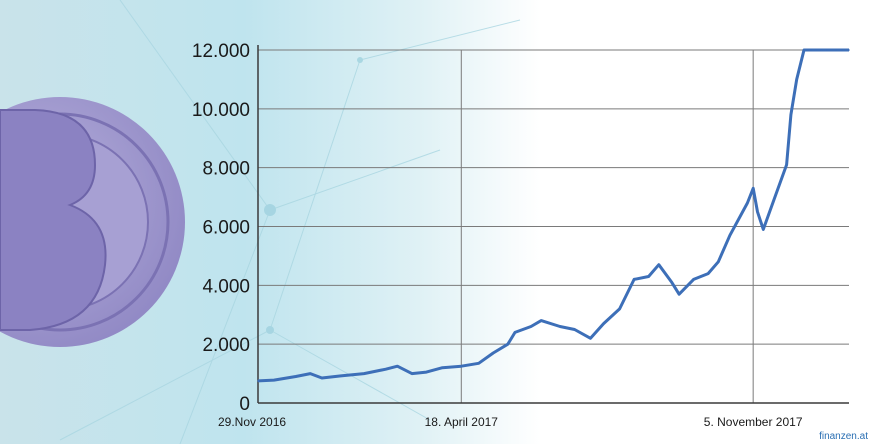 This screenshot has height=444, width=871. I want to click on coin-illustration, so click(92, 222).